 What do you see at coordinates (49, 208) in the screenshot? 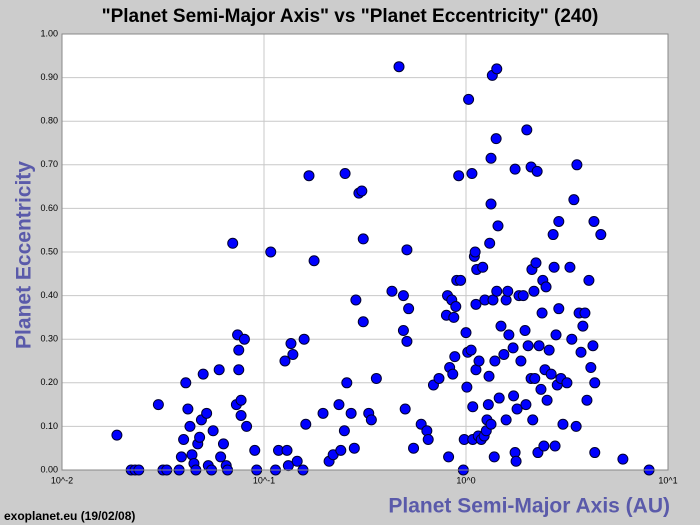
I see `y-tick-label: 0.60` at bounding box center [49, 208].